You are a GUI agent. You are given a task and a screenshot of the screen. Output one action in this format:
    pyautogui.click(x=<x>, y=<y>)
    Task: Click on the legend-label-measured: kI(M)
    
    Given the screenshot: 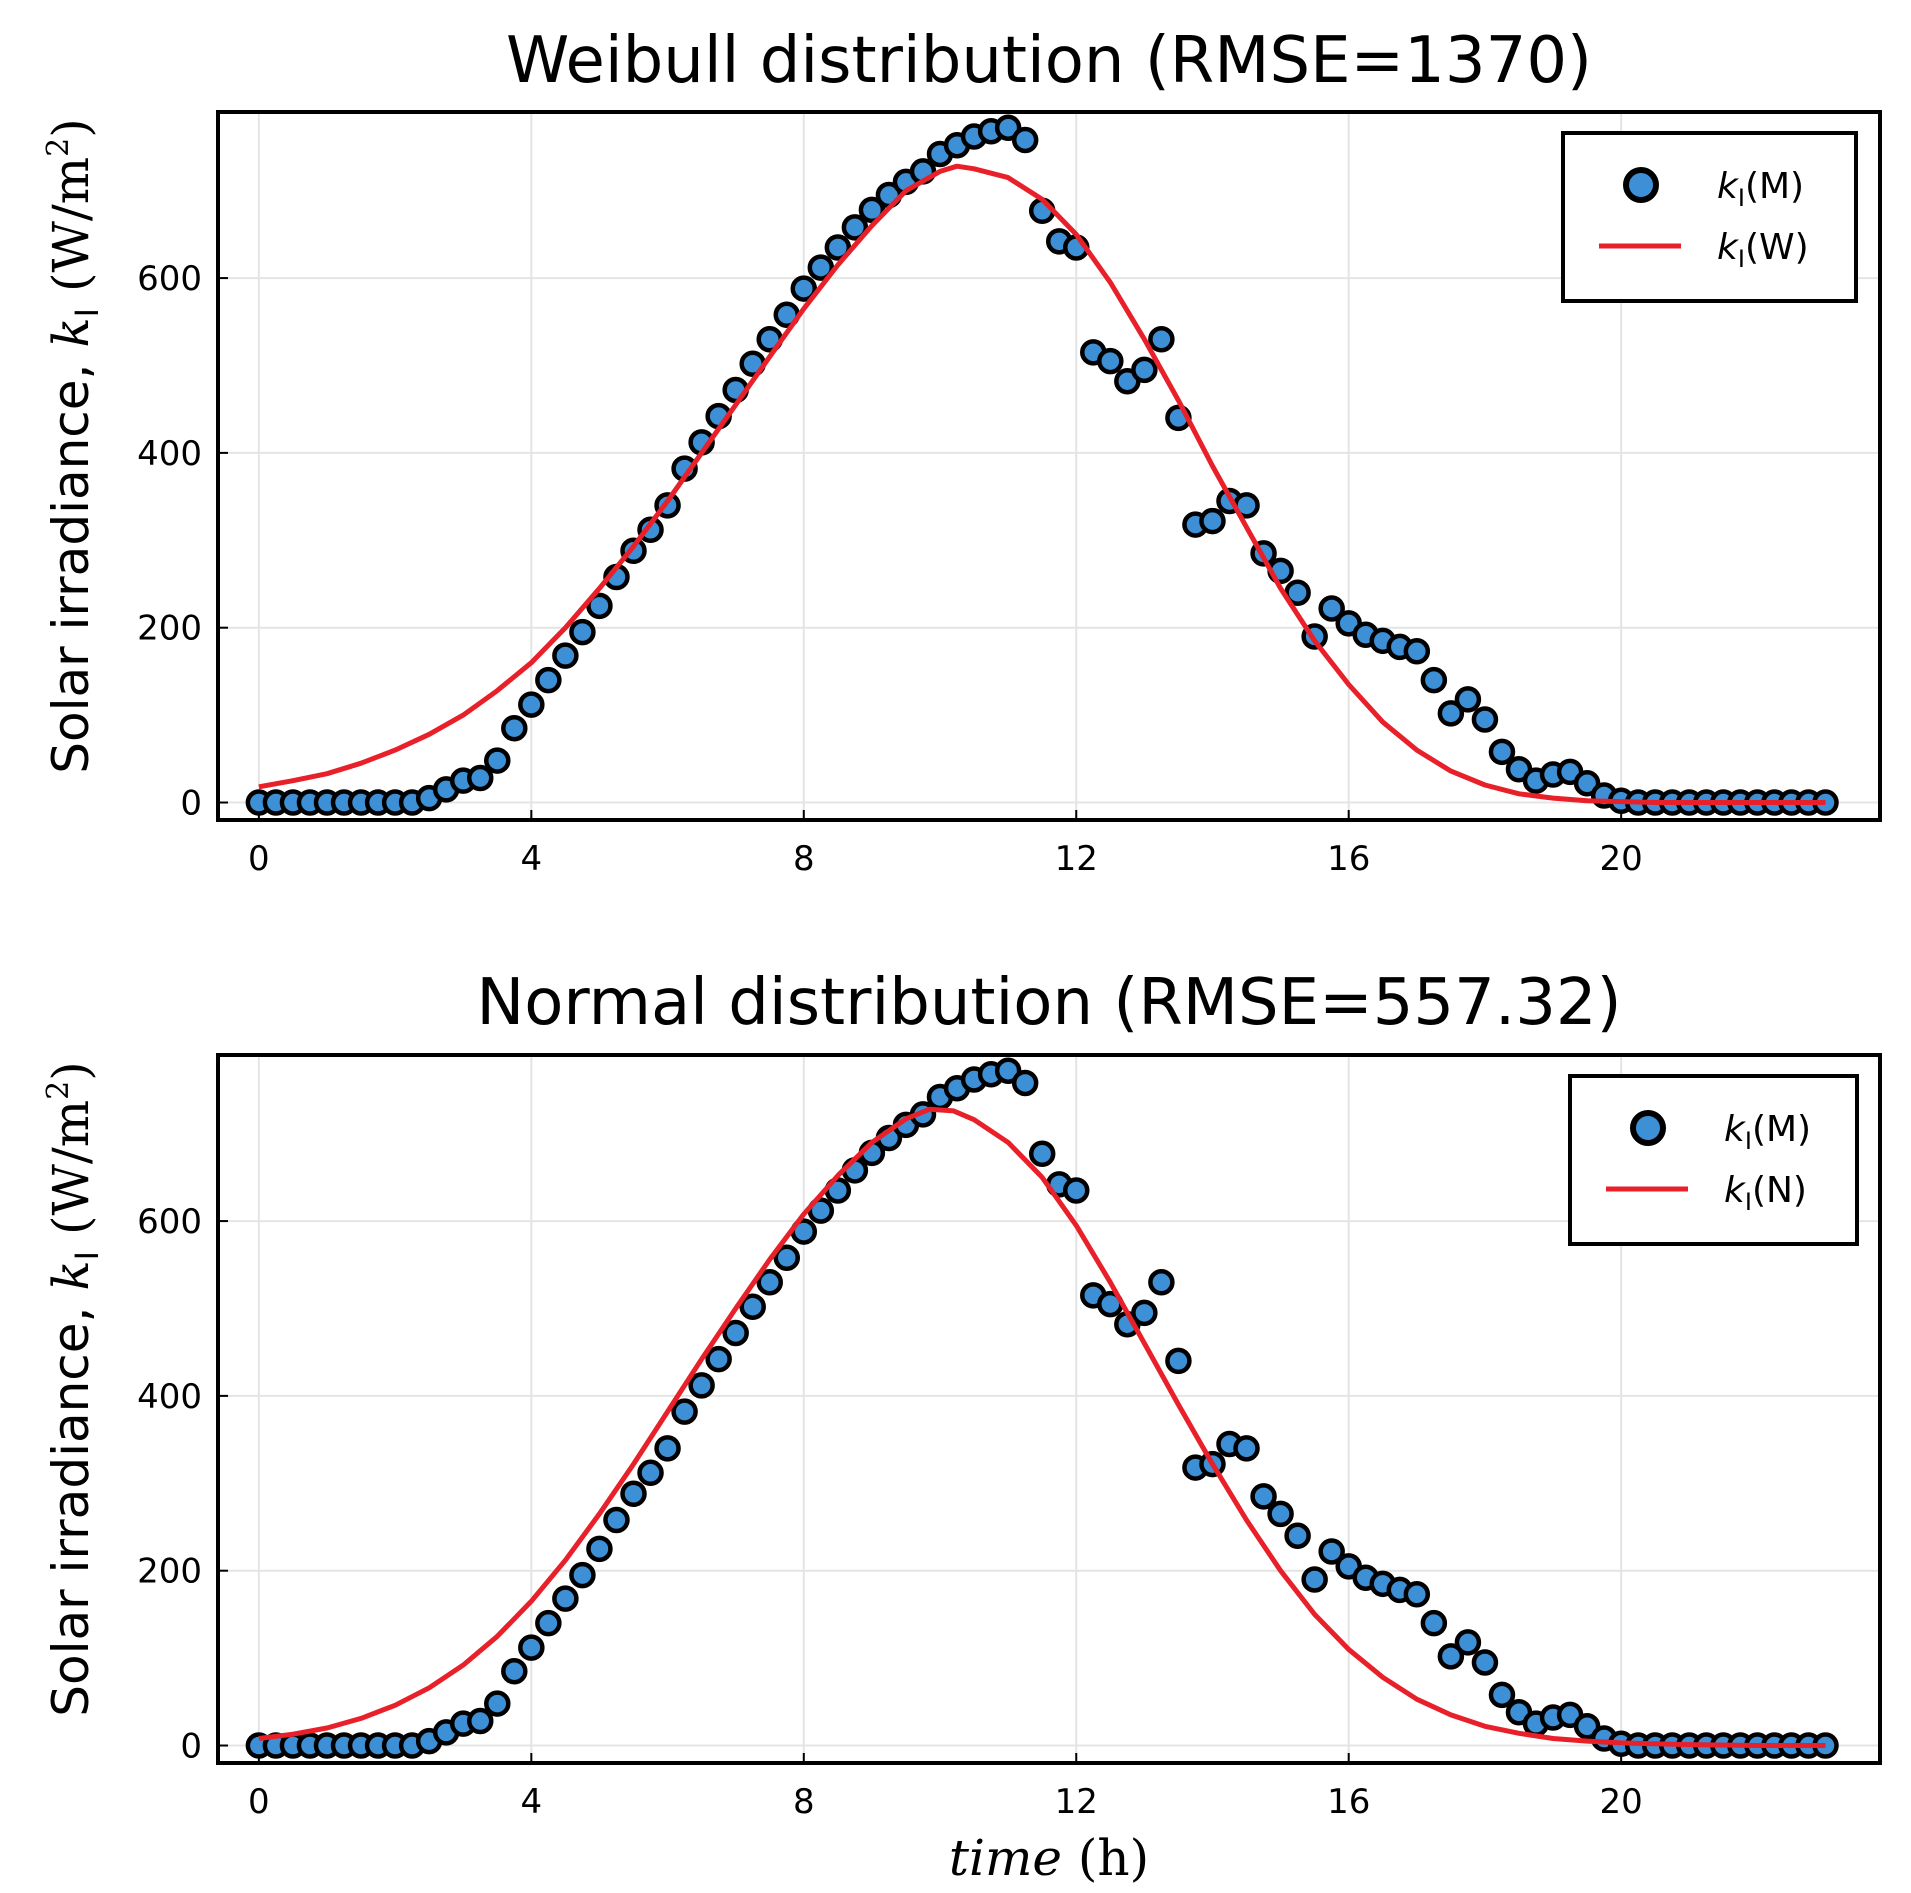 What is the action you would take?
    pyautogui.click(x=1767, y=1132)
    